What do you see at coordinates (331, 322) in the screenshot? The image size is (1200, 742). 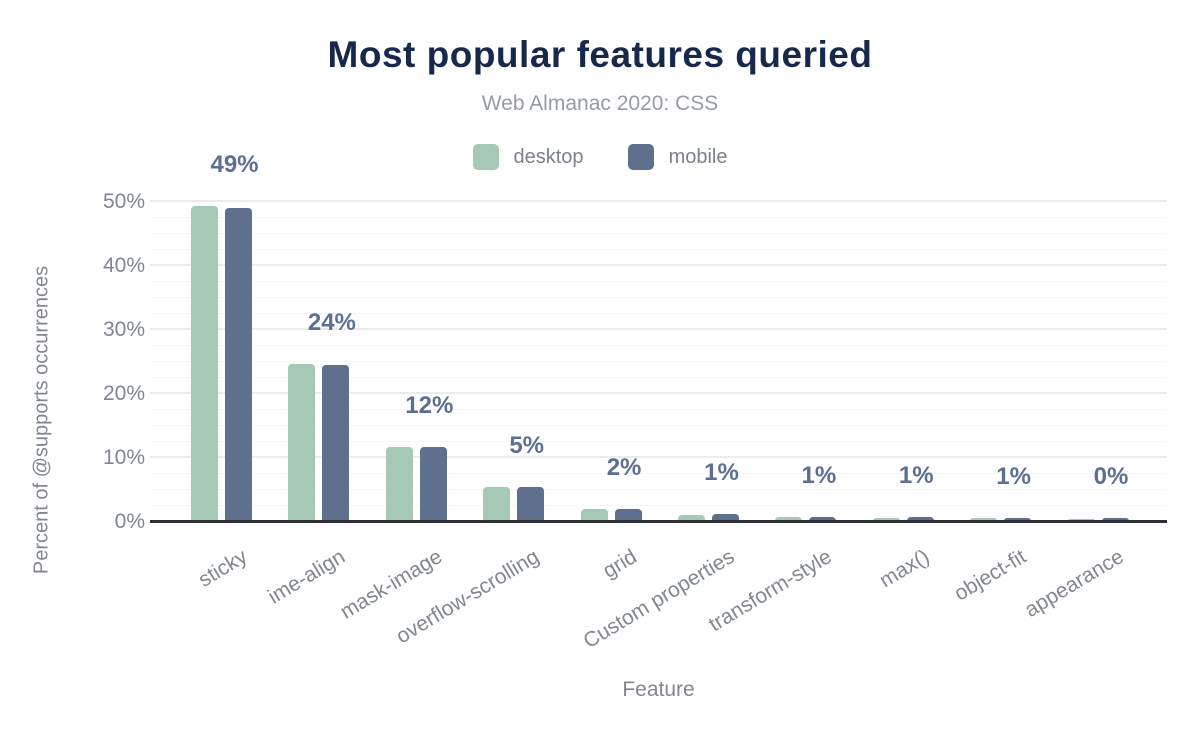 I see `value-label-ime-align: 24%` at bounding box center [331, 322].